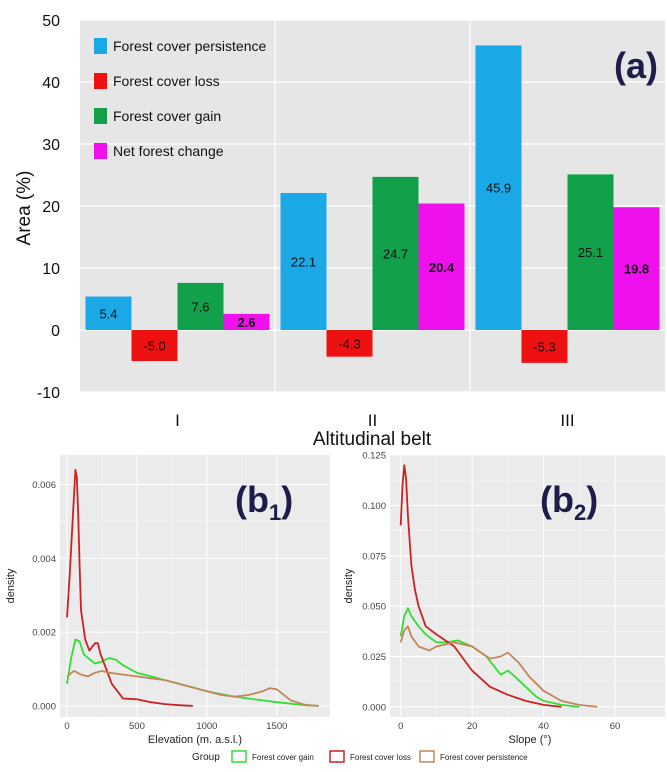 The image size is (667, 772). Describe the element at coordinates (11, 585) in the screenshot. I see `panel-b1-y-axis-label: density` at that location.